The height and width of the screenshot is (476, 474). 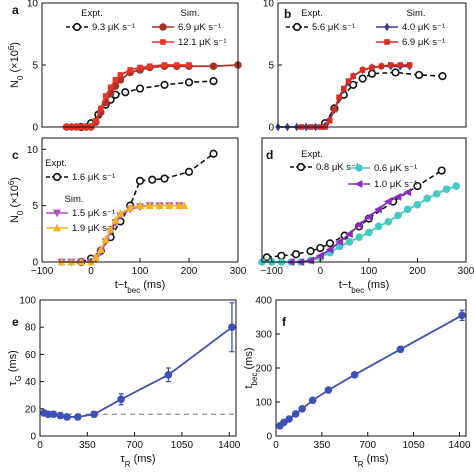 I want to click on legend-label: 6.9 μK s⁻¹, so click(x=423, y=42).